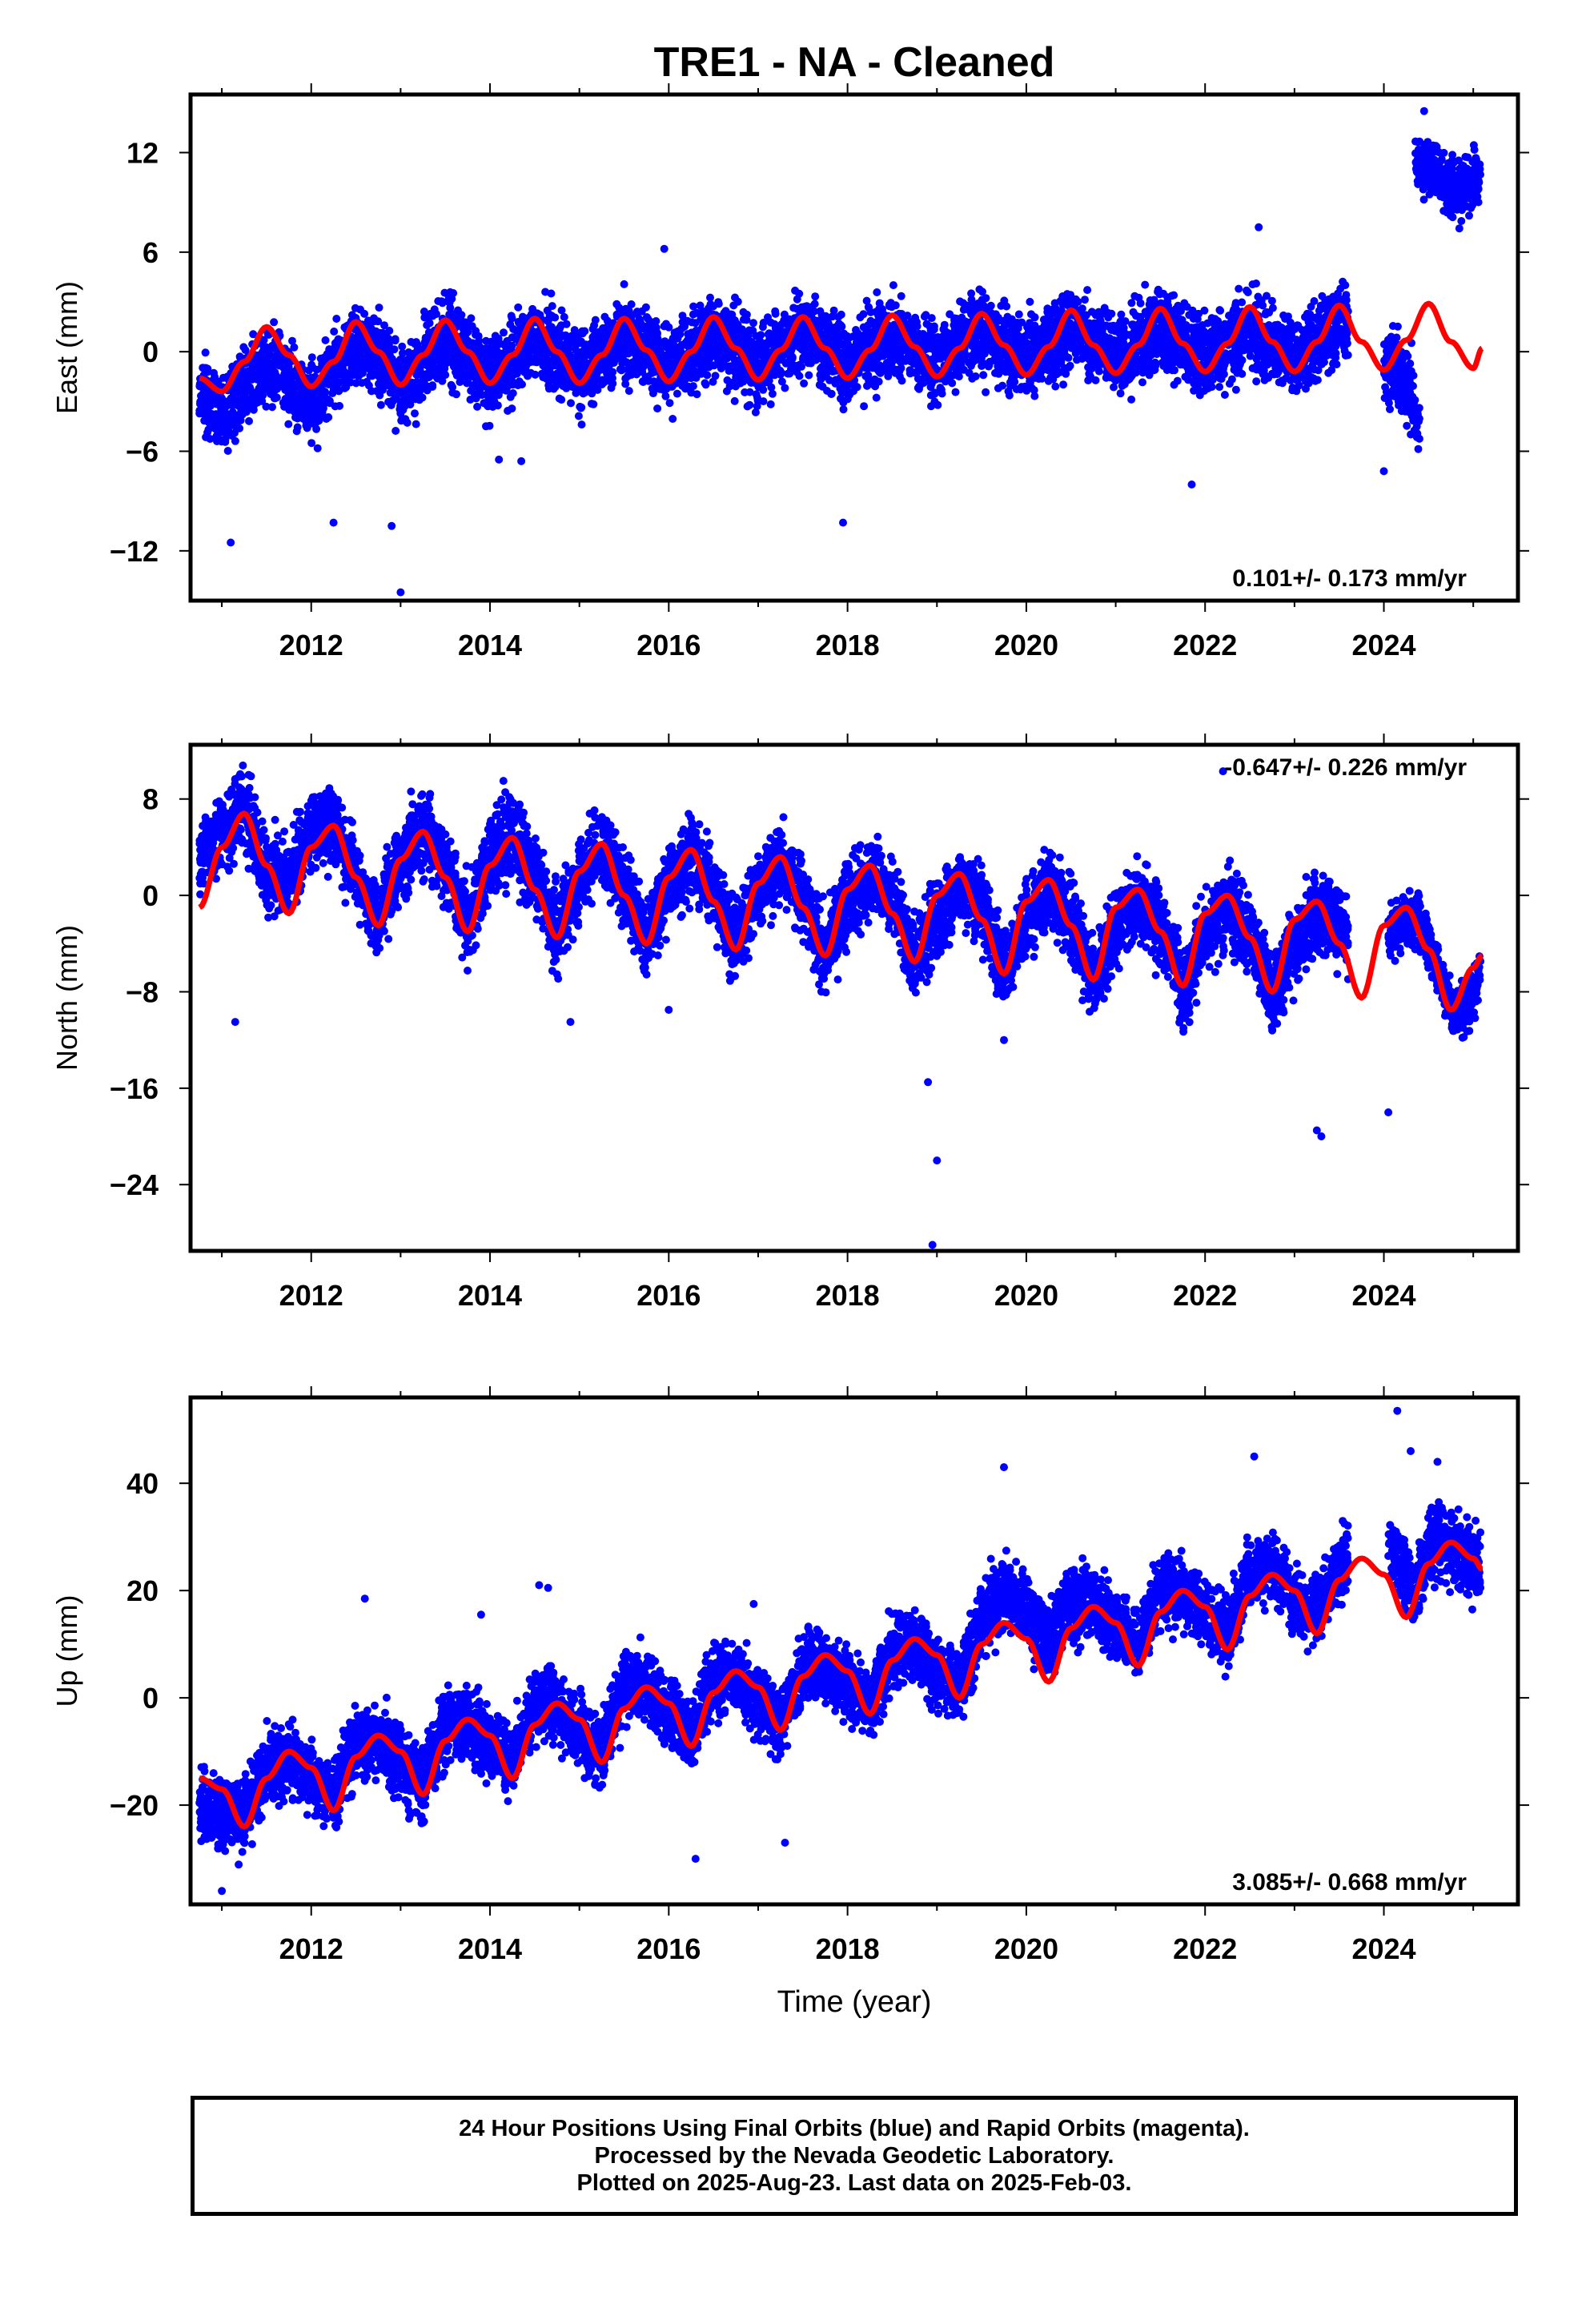 The width and height of the screenshot is (1582, 2324). Describe the element at coordinates (854, 62) in the screenshot. I see `chart-title: TRE1 - NA - Cleaned` at that location.